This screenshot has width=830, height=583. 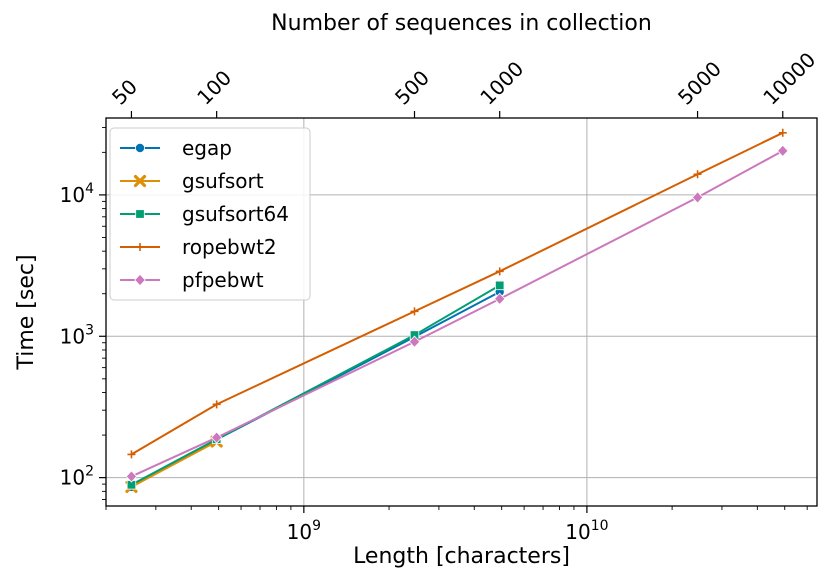 I want to click on legend-item-gsufsort64: gsufsort64, so click(x=204, y=214).